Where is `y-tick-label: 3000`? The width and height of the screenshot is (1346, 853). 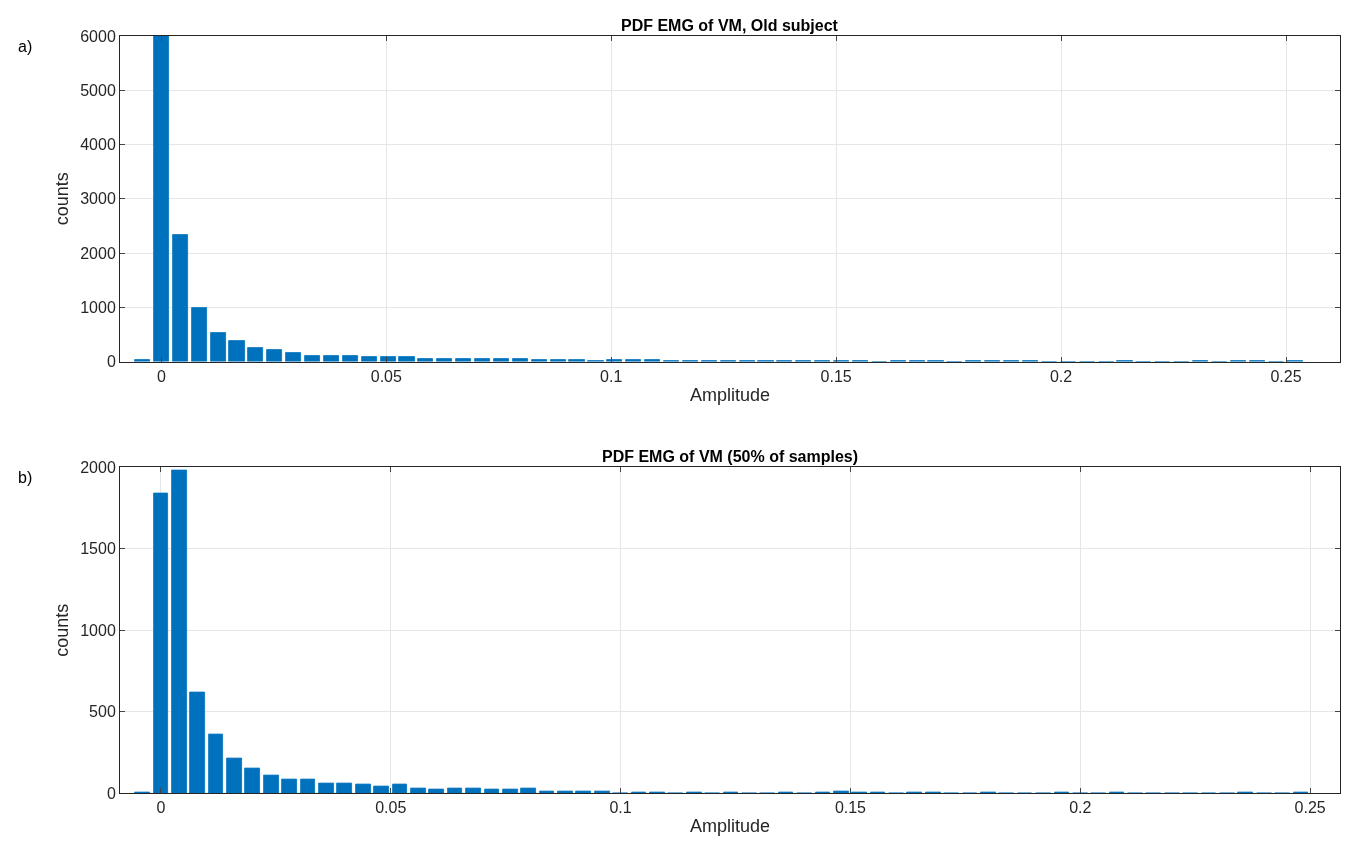
y-tick-label: 3000 is located at coordinates (98, 199).